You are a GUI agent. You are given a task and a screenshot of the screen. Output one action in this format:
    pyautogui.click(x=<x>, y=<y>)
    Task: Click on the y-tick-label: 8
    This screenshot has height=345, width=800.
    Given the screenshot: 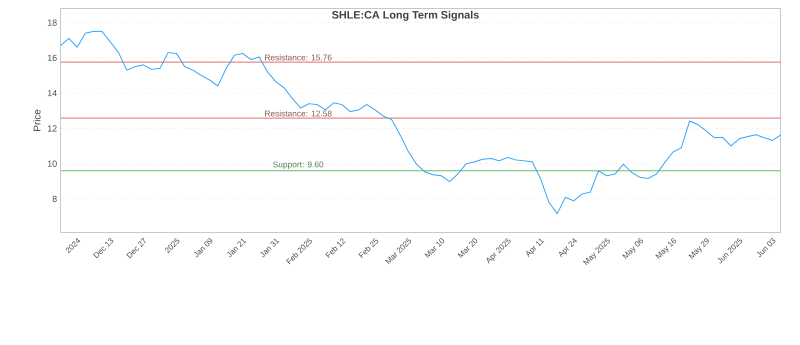 What is the action you would take?
    pyautogui.click(x=54, y=199)
    